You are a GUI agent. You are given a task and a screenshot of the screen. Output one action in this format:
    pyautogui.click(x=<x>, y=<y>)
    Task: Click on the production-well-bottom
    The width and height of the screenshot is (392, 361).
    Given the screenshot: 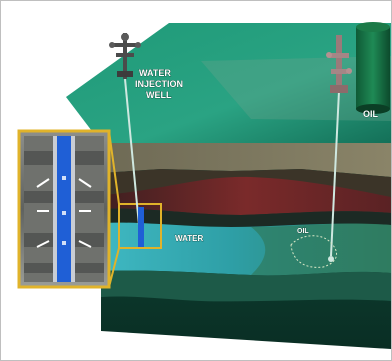 What is the action you would take?
    pyautogui.click(x=331, y=259)
    